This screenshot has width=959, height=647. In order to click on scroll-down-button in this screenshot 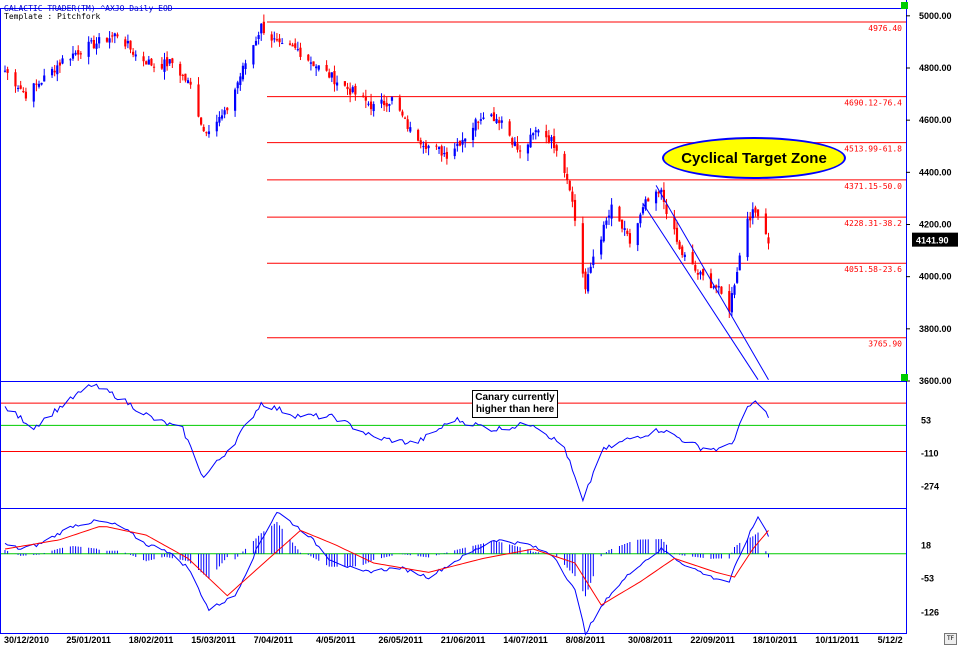, I will do `click(904, 377)`.